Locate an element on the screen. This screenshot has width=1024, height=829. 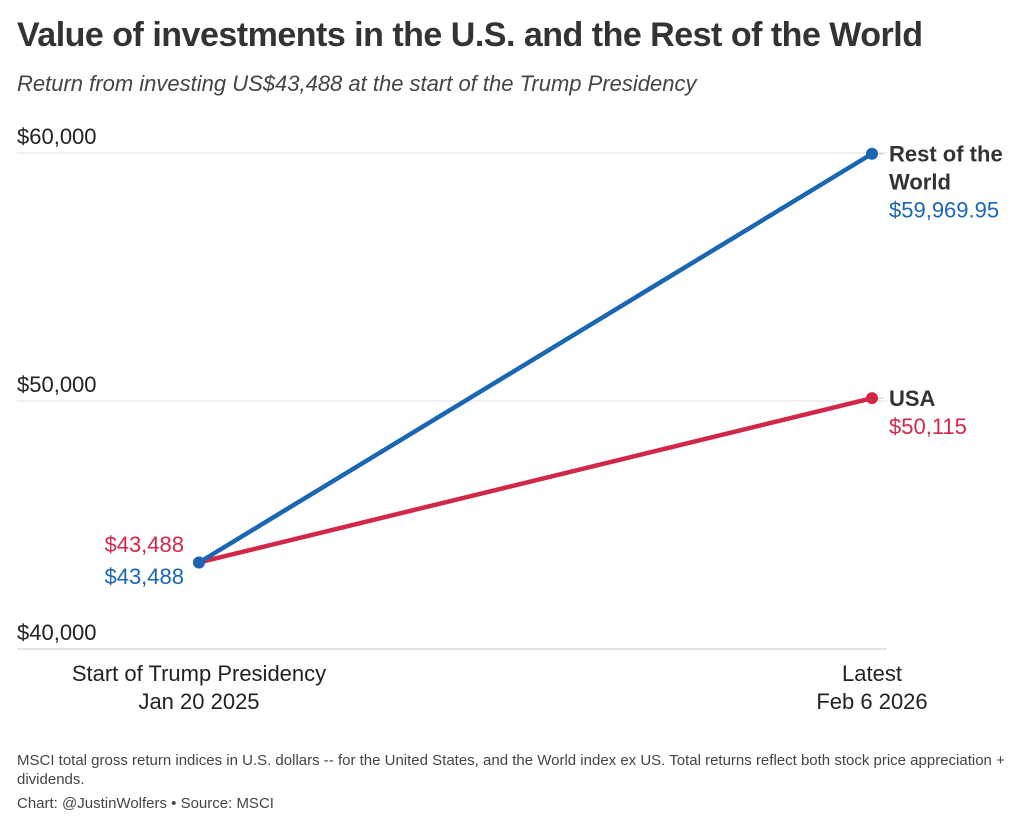
series-line-usa is located at coordinates (535, 480).